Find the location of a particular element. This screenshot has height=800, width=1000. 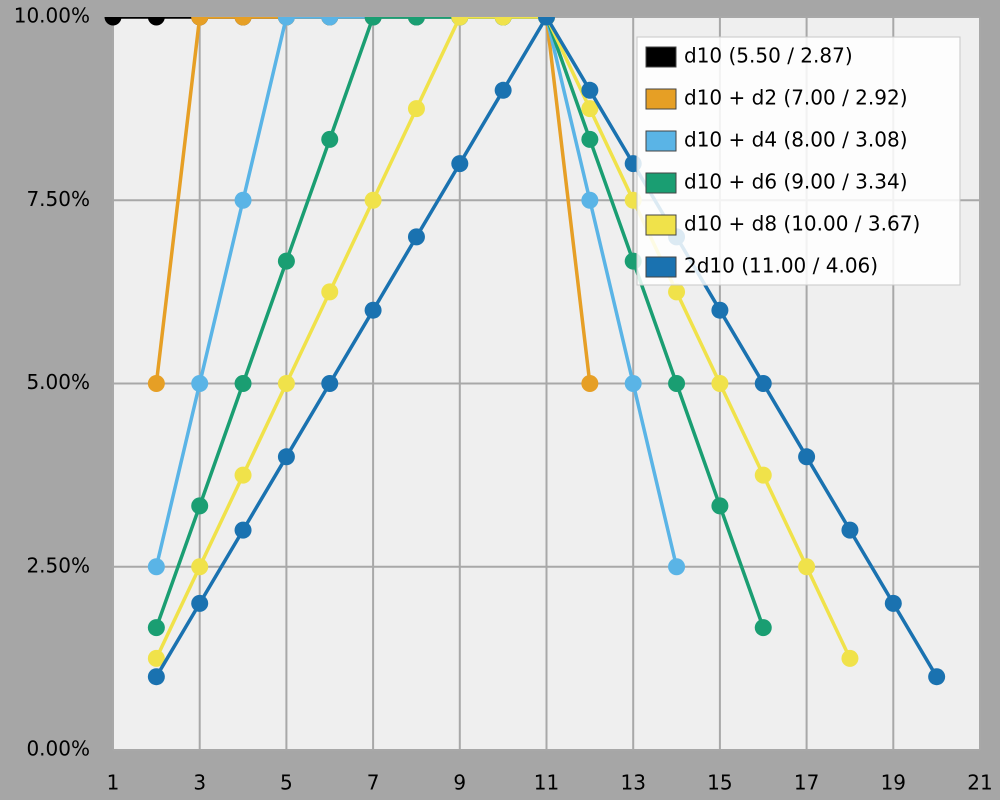

legend-label: d10 + d8 (10.00 / 3.67) is located at coordinates (802, 224).